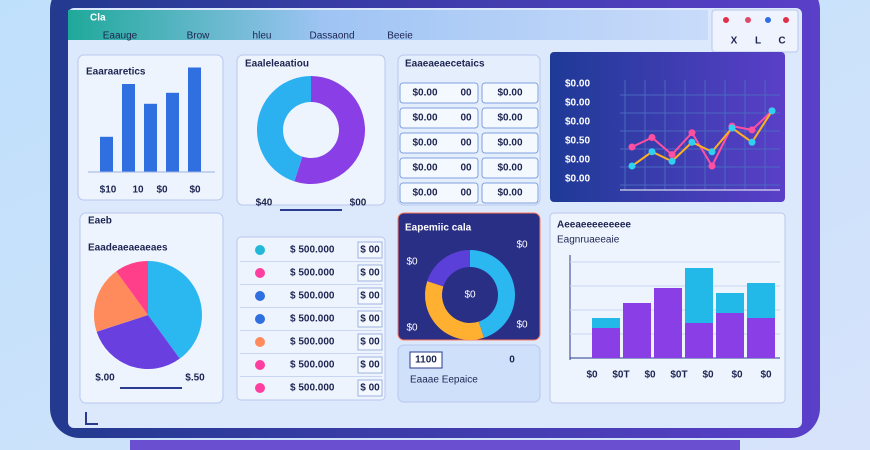 The width and height of the screenshot is (870, 450). Describe the element at coordinates (138, 190) in the screenshot. I see `bar-label: 10` at that location.